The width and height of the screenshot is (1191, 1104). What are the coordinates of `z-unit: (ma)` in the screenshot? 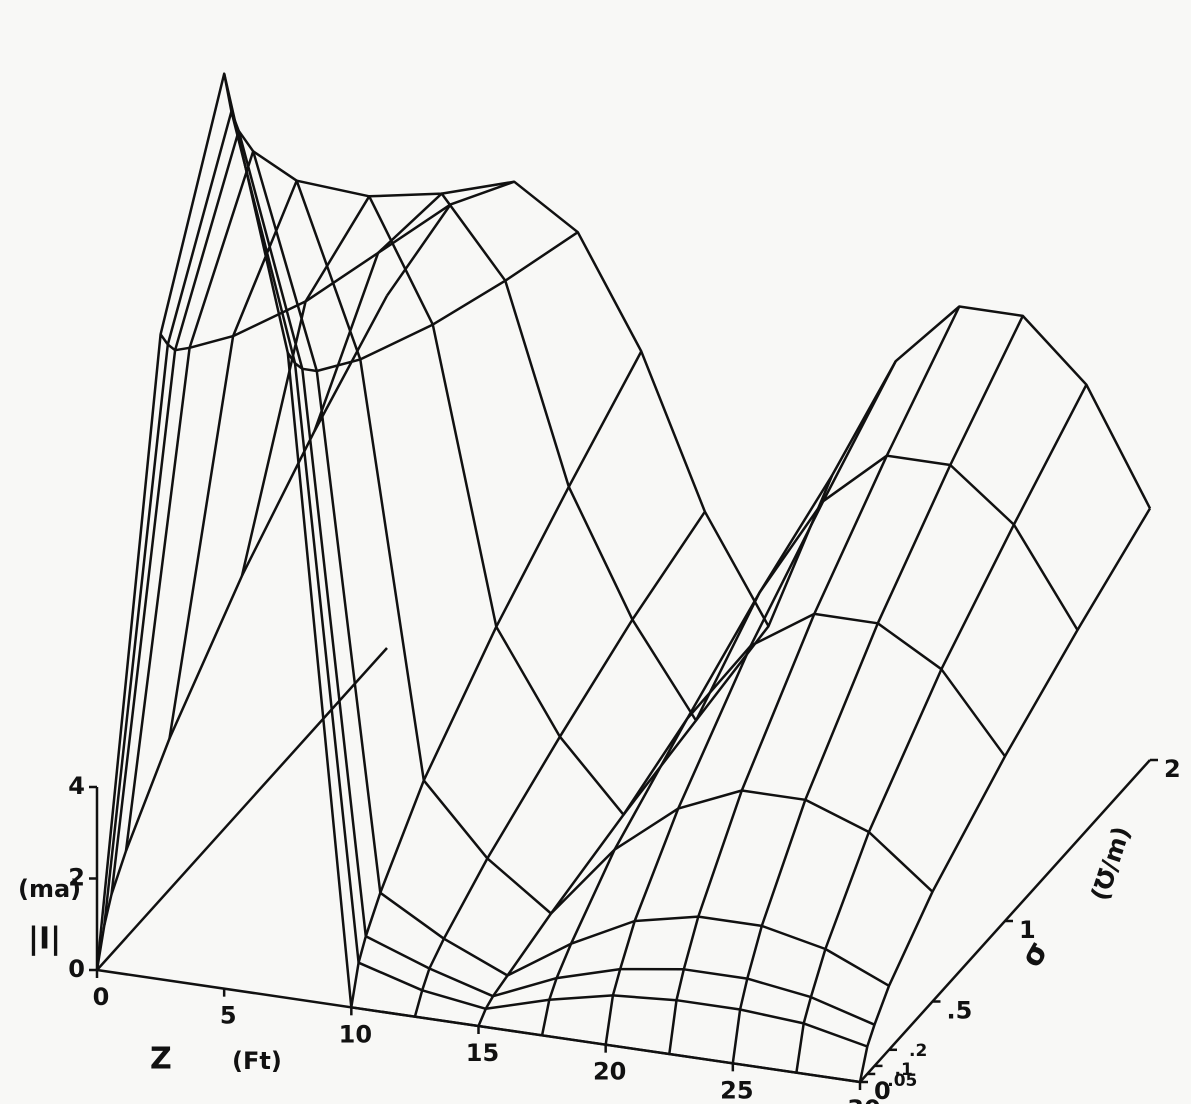 It's located at (49, 889).